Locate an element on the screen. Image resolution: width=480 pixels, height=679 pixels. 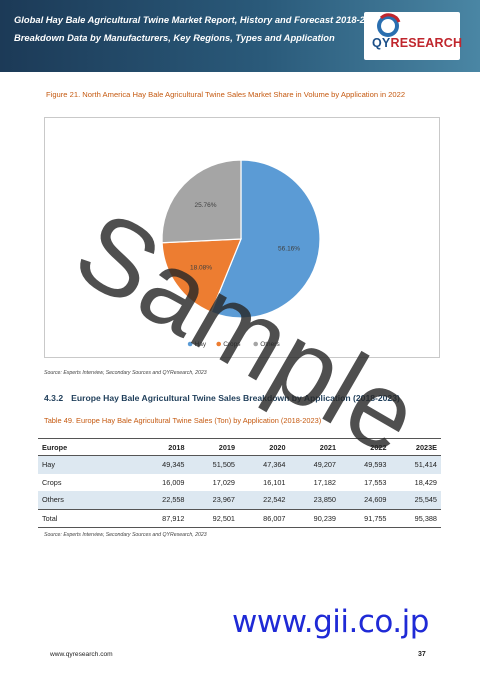
pie-chart: 56.16% 18.08% 25.76% Hay Crops Others is located at coordinates (241, 253).